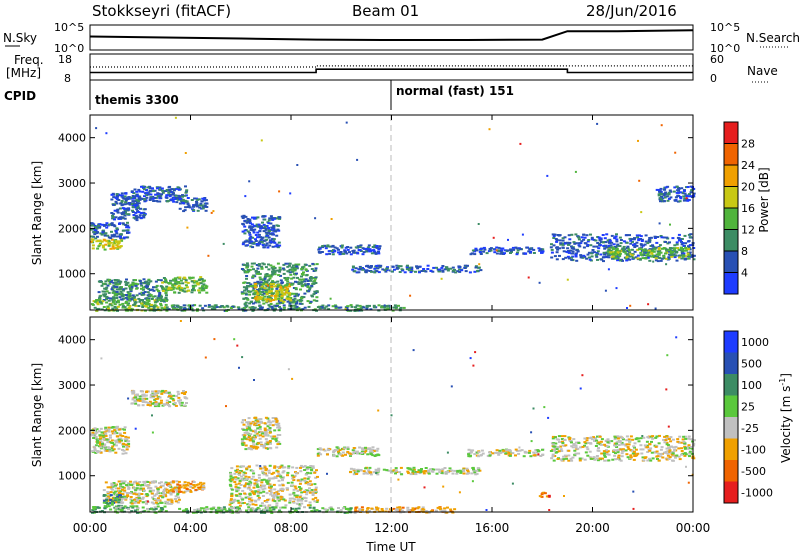 This screenshot has width=800, height=558. I want to click on cpid-strip: CPID themis 3300 normal (fast) 151, so click(259, 95).